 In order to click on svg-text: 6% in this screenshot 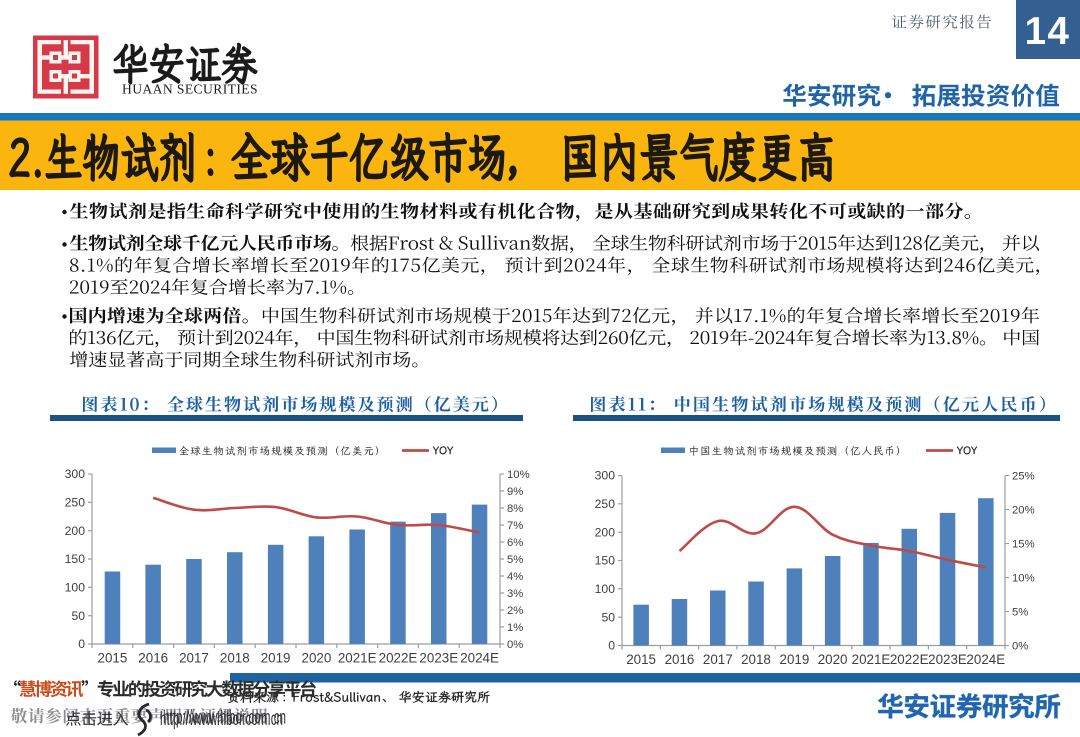, I will do `click(515, 543)`.